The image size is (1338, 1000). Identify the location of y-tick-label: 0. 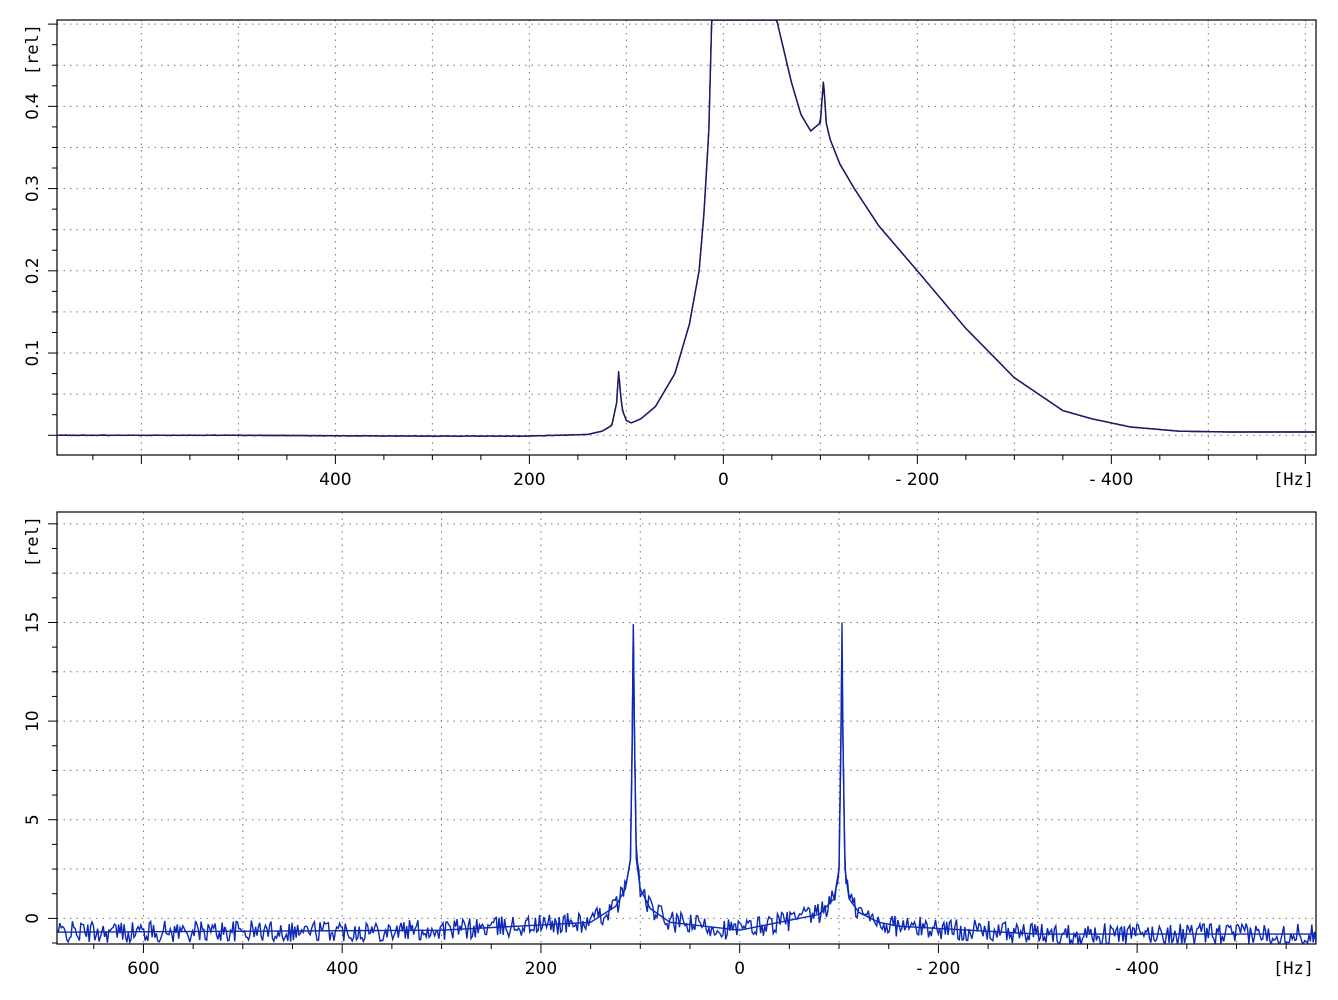
(33, 918).